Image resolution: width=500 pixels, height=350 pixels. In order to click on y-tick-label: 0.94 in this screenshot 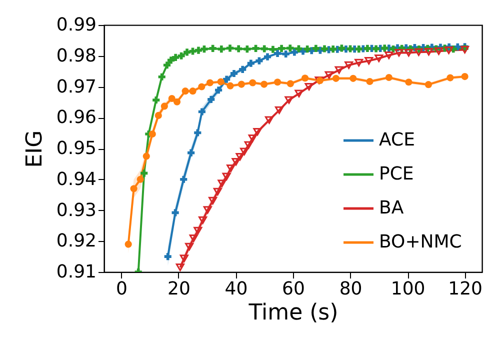, I will do `click(76, 179)`.